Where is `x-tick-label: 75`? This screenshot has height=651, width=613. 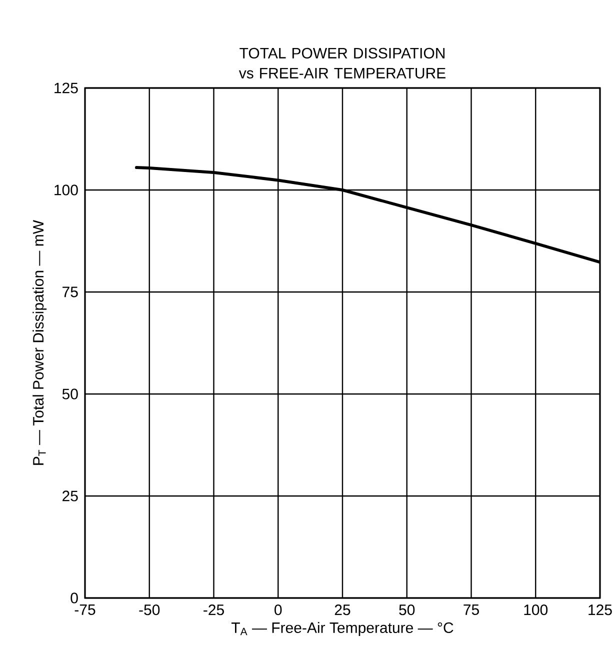 x-tick-label: 75 is located at coordinates (471, 609).